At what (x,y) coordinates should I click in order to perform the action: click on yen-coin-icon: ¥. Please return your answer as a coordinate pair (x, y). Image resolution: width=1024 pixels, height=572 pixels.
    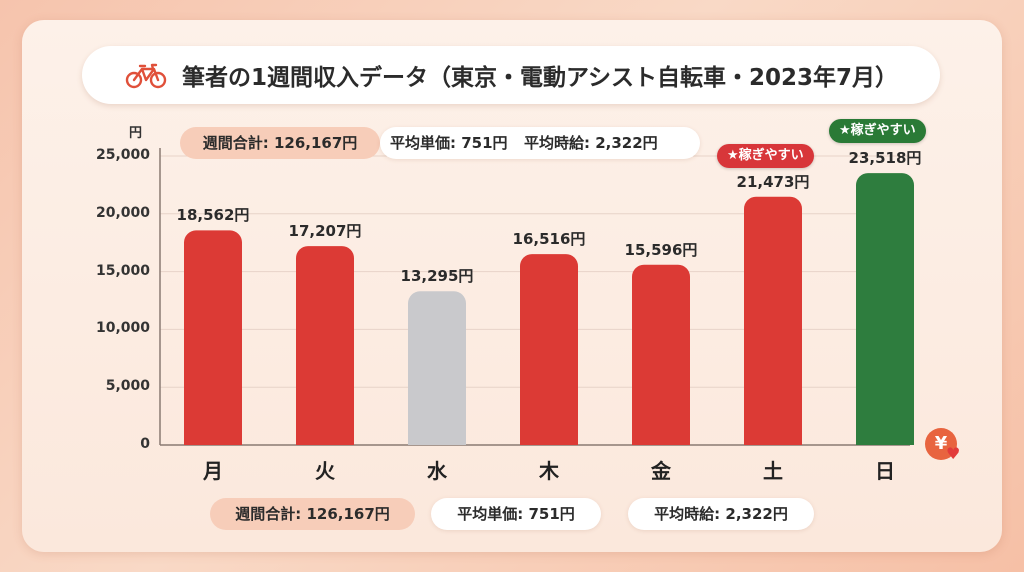
    Looking at the image, I should click on (941, 444).